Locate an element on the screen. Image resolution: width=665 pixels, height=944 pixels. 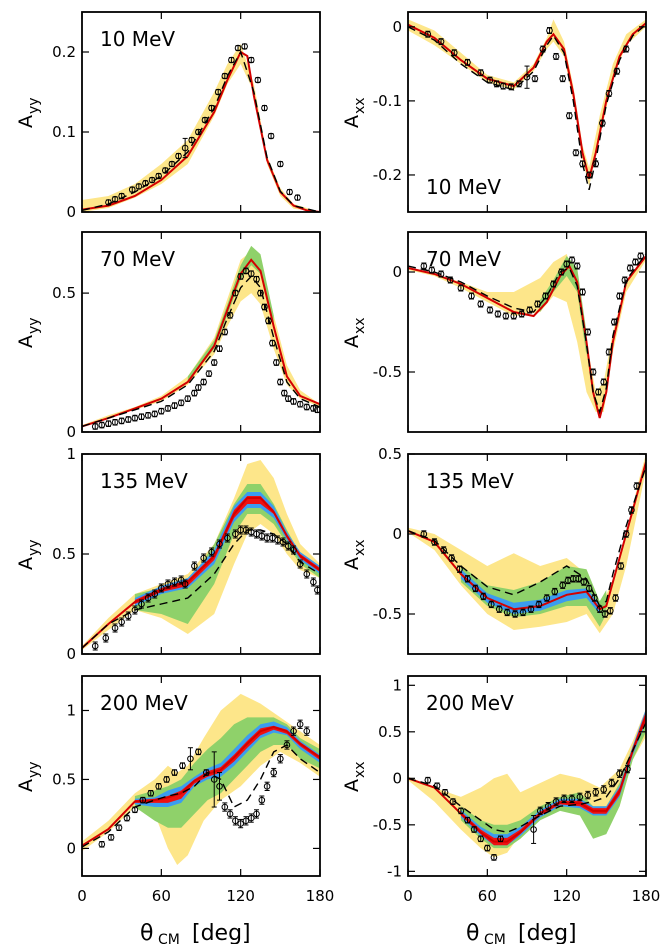
x-tick-label: 180 is located at coordinates (320, 896).